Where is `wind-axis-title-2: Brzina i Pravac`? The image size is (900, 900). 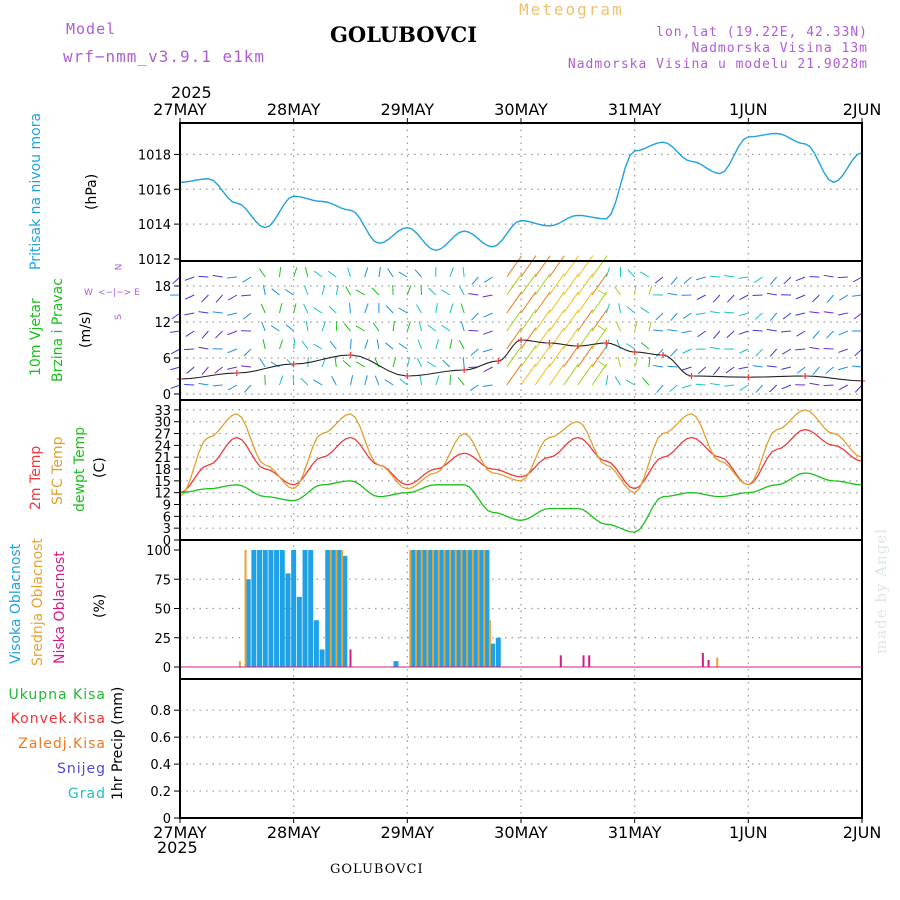 wind-axis-title-2: Brzina i Pravac is located at coordinates (58, 330).